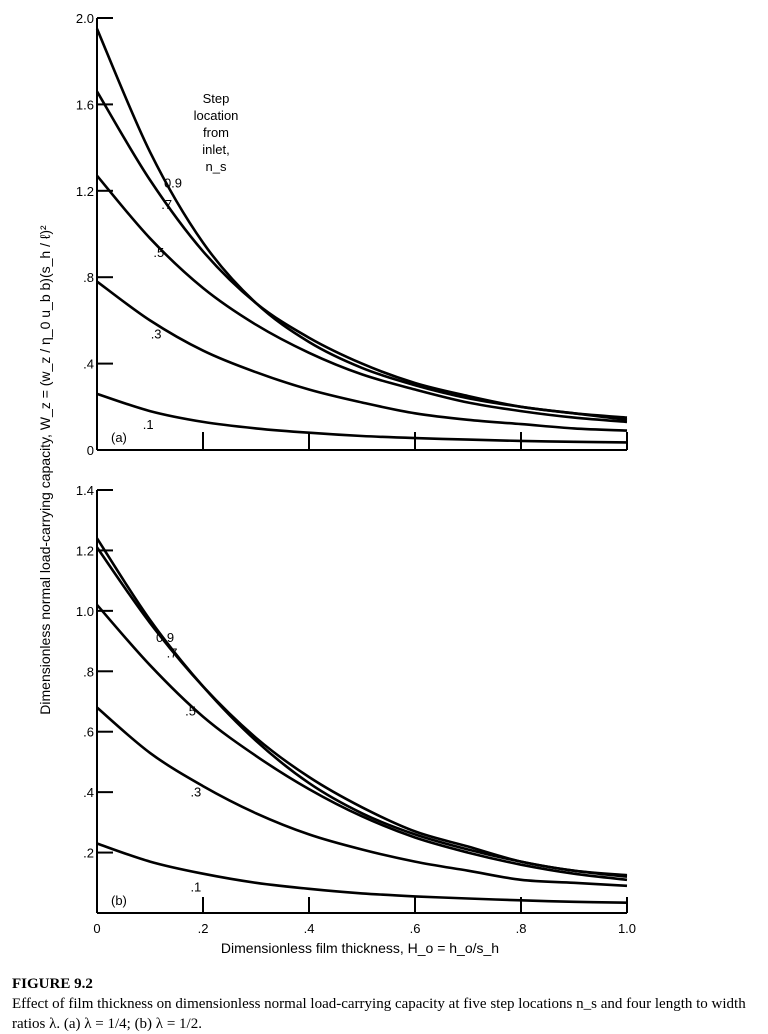 This screenshot has width=768, height=1034. What do you see at coordinates (85, 104) in the screenshot?
I see `y-tick-label: 1.6` at bounding box center [85, 104].